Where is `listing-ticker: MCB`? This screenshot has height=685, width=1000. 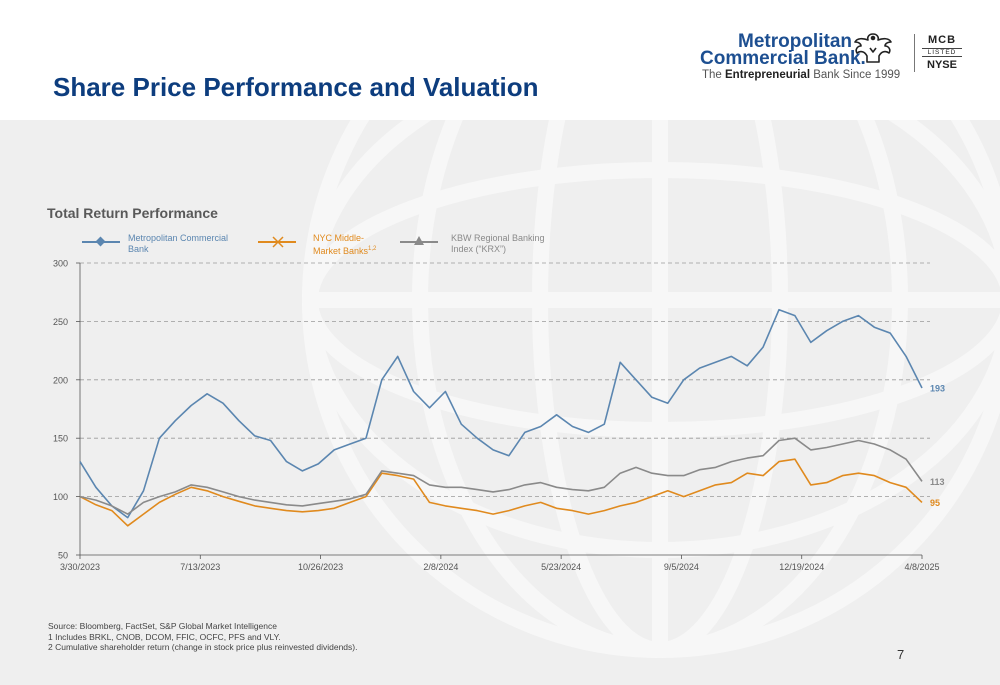
listing-ticker: MCB is located at coordinates (942, 40).